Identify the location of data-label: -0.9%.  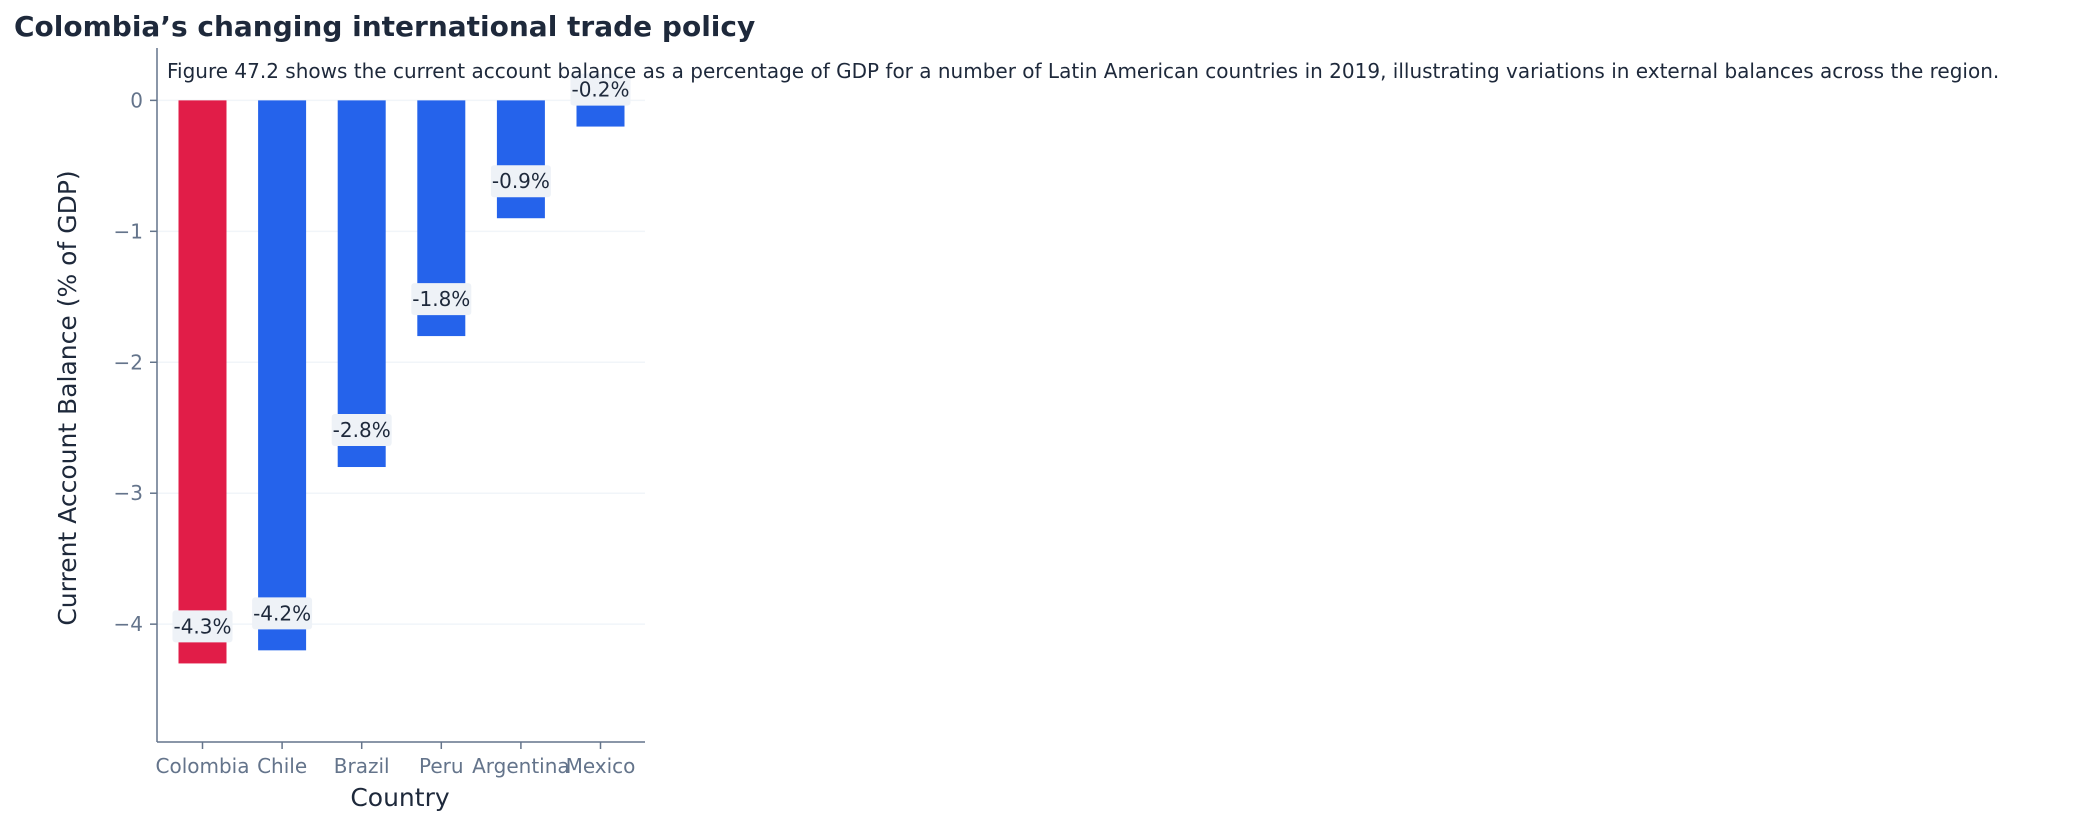
(521, 181).